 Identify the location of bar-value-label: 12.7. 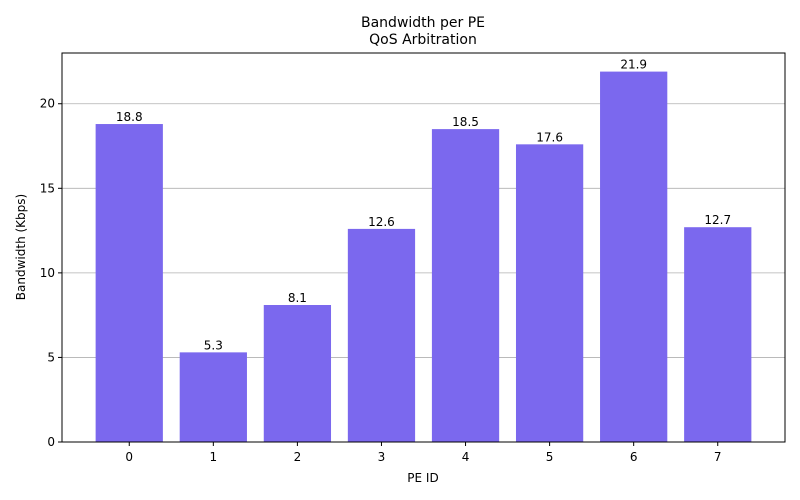
(717, 220).